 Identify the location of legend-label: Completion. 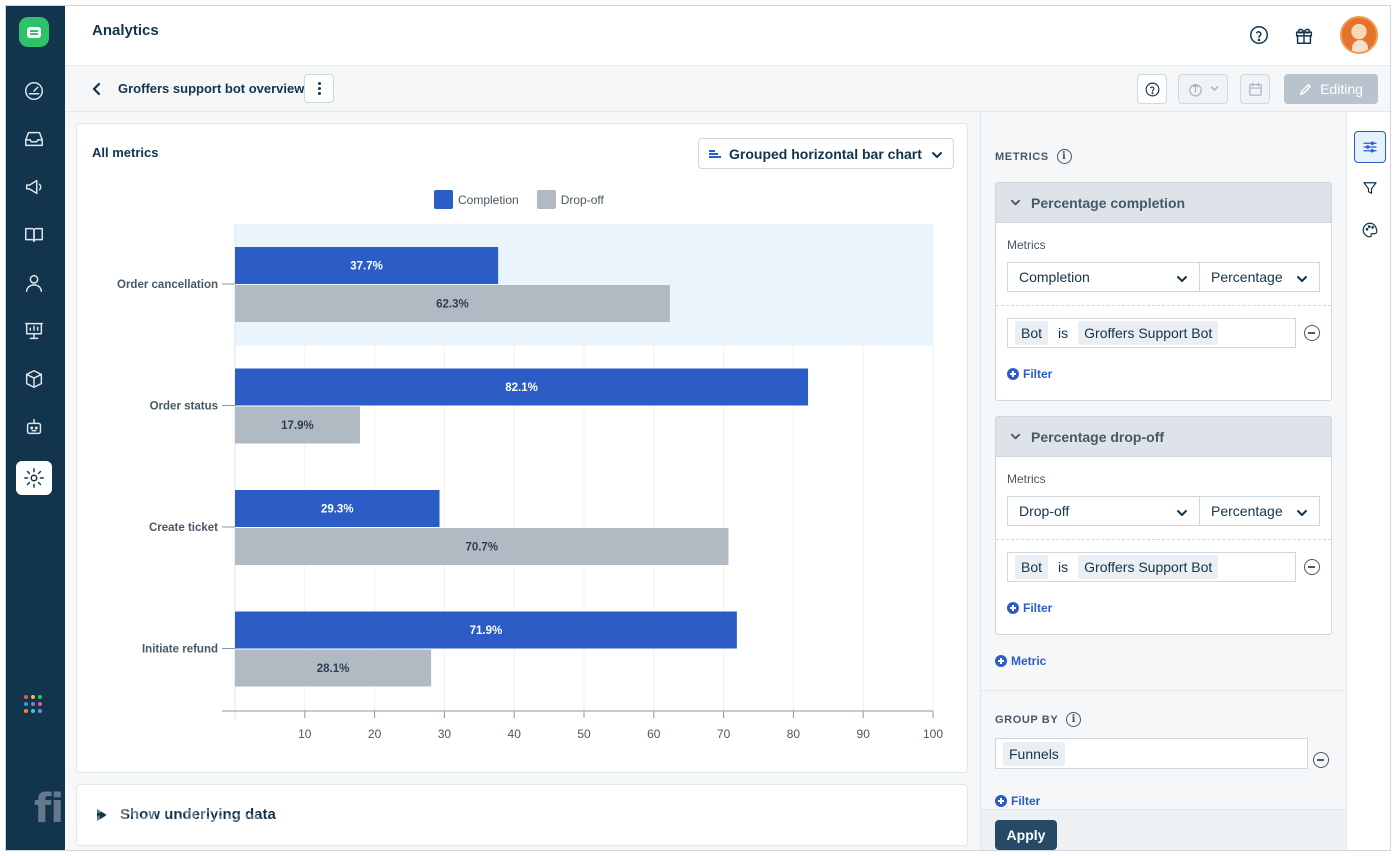
(488, 199).